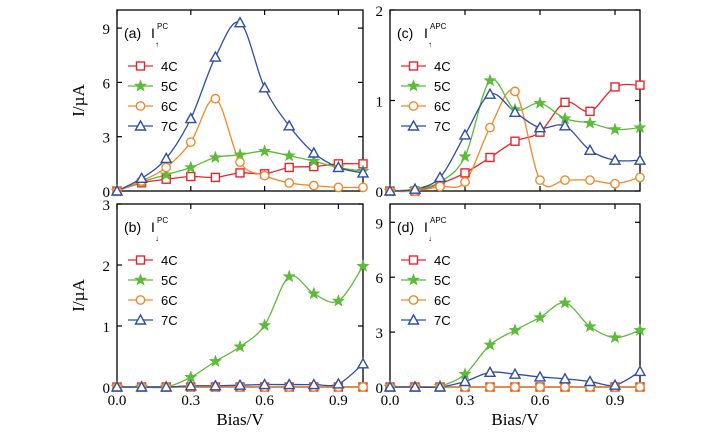 This screenshot has height=435, width=713. What do you see at coordinates (615, 401) in the screenshot?
I see `x-tick-label: 0.9` at bounding box center [615, 401].